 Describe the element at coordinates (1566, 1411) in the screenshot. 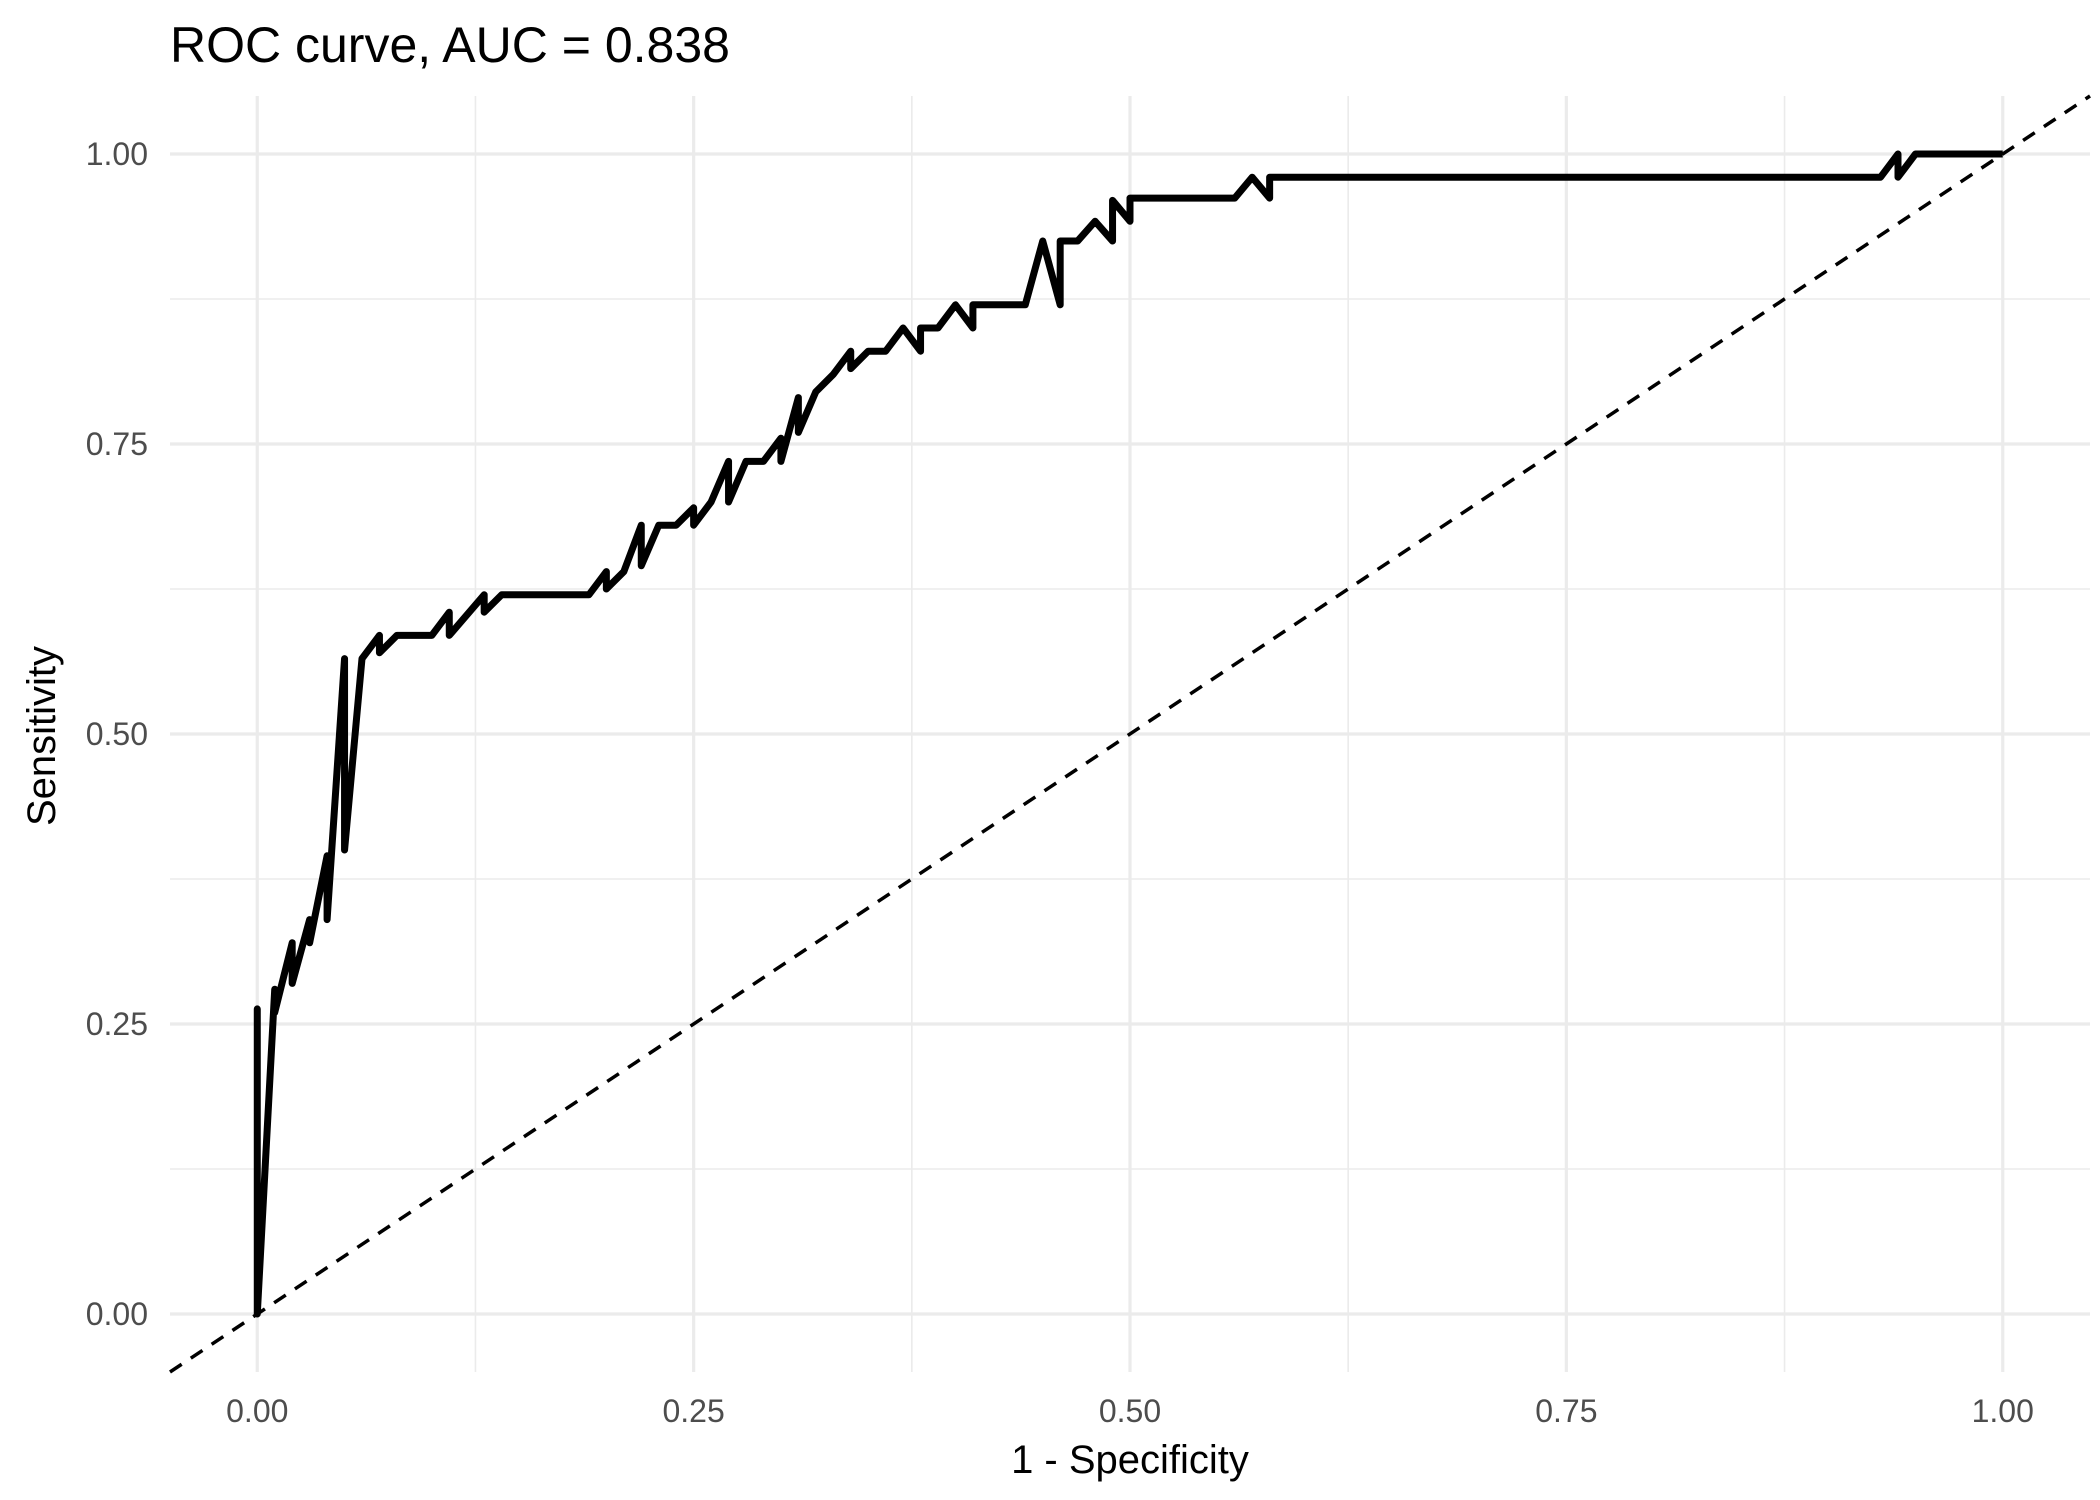

I see `x-tick-label: 0.75` at that location.